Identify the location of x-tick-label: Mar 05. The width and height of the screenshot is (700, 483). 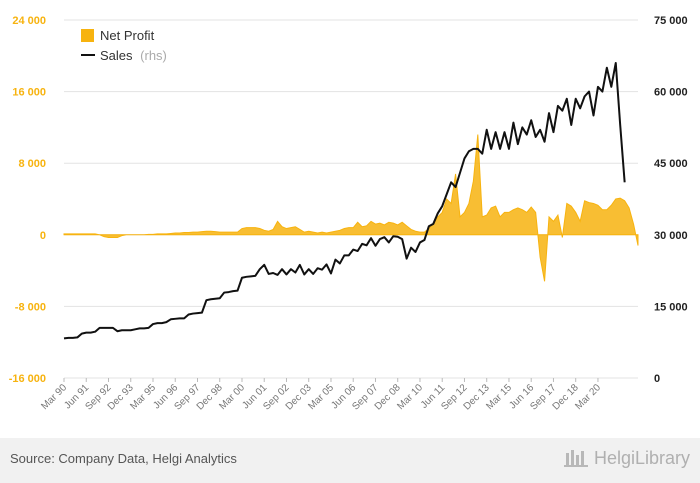
(321, 397).